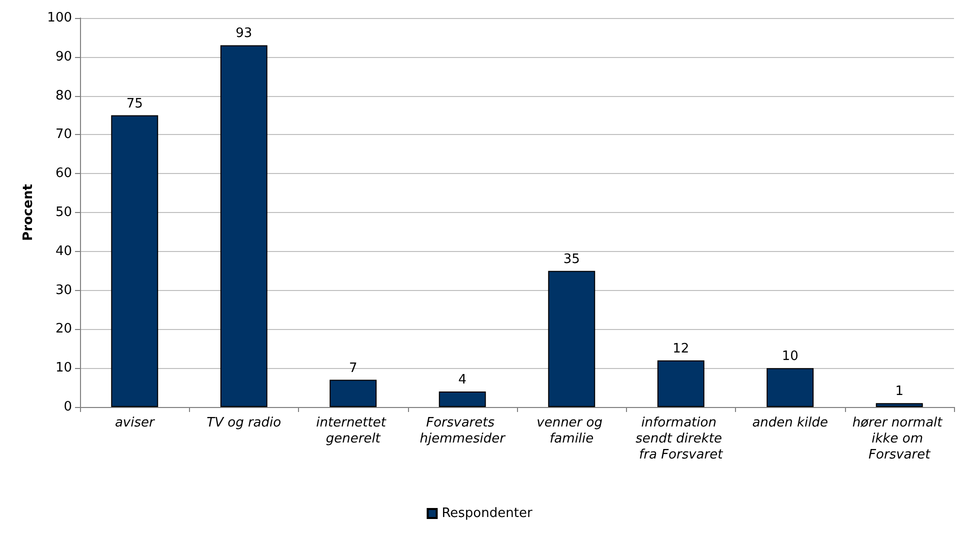  Describe the element at coordinates (63, 212) in the screenshot. I see `y-tick-label: 50` at that location.